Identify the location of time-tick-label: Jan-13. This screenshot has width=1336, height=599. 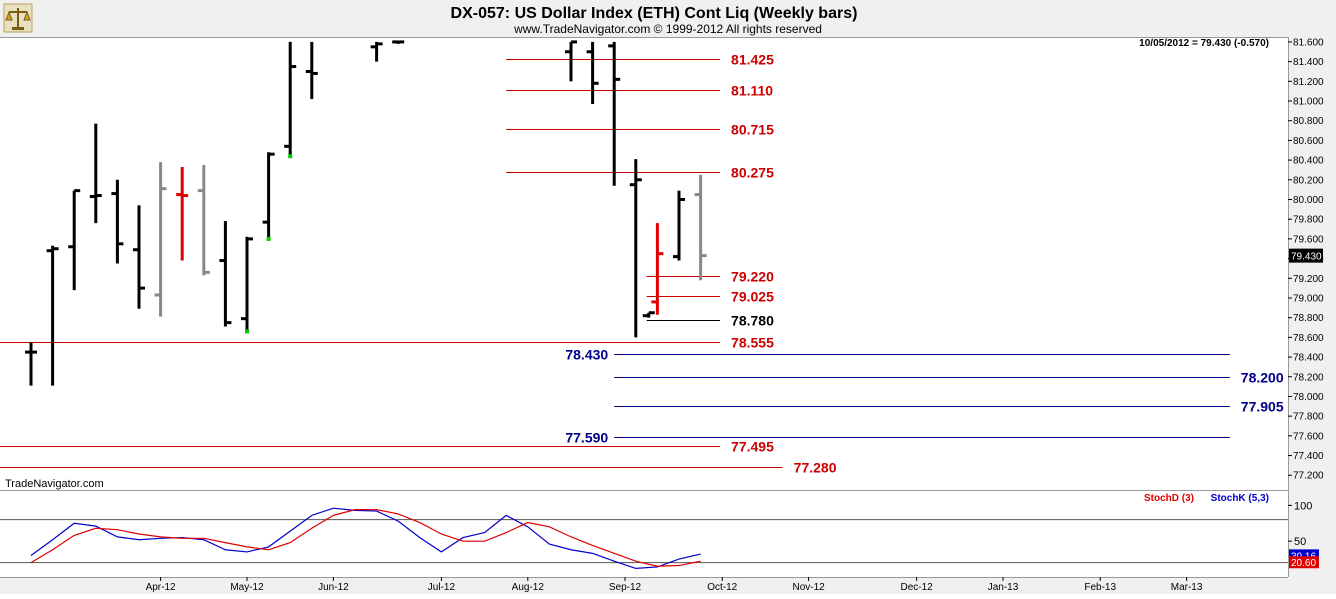
(1003, 587).